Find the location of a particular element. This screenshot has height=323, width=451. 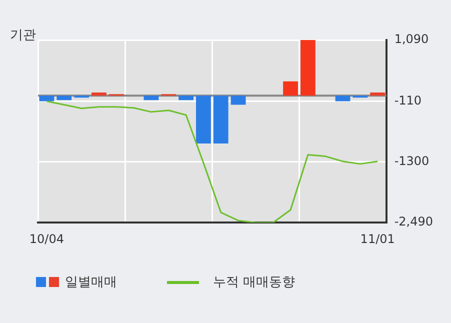

y-tick-label: -2,490 is located at coordinates (414, 221).